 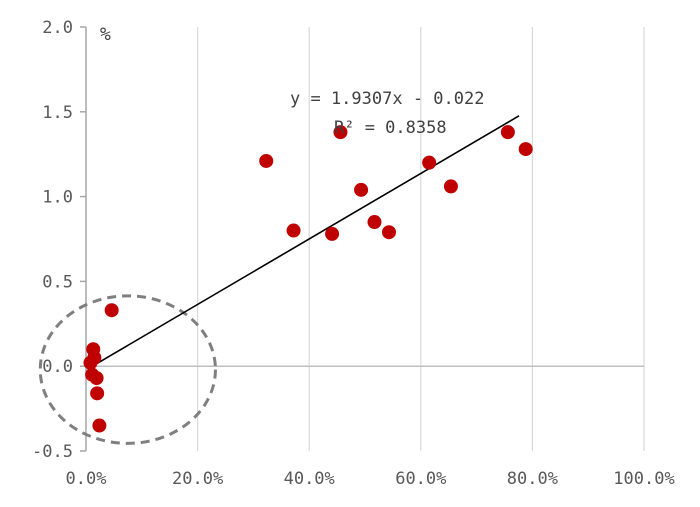 What do you see at coordinates (57, 198) in the screenshot?
I see `y-tick-label: 1.0` at bounding box center [57, 198].